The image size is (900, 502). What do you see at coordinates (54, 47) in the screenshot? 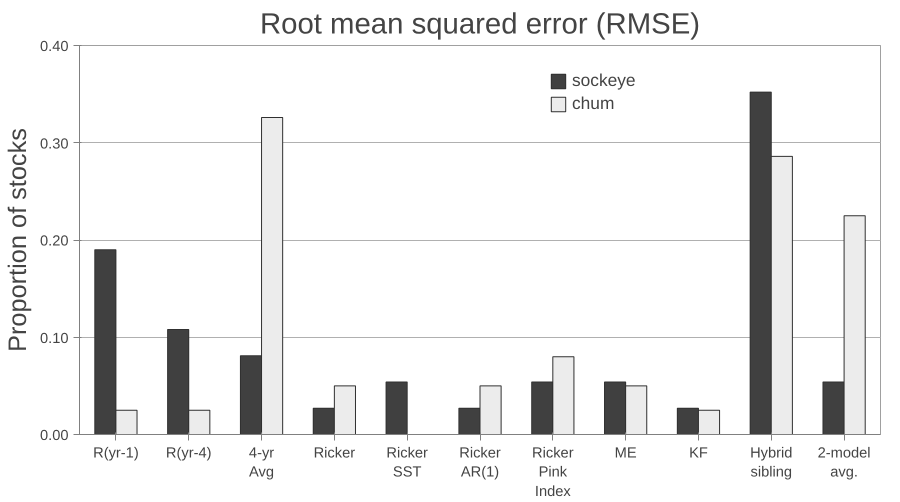
I see `y-tick-label: 0.40` at bounding box center [54, 47].